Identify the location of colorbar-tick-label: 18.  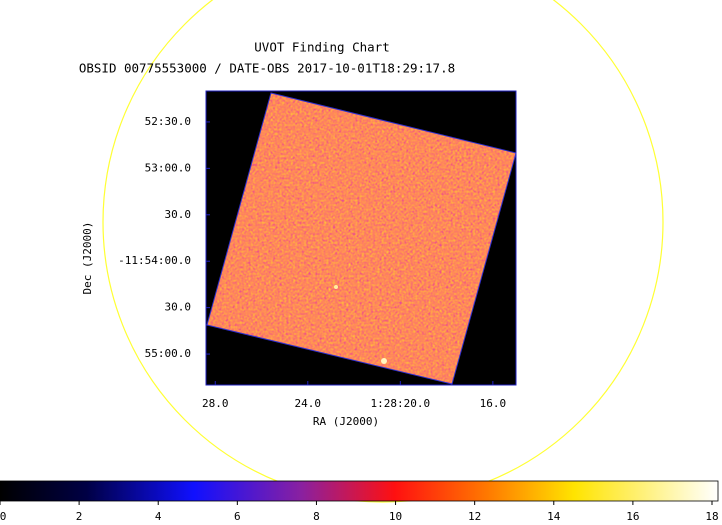
(711, 515).